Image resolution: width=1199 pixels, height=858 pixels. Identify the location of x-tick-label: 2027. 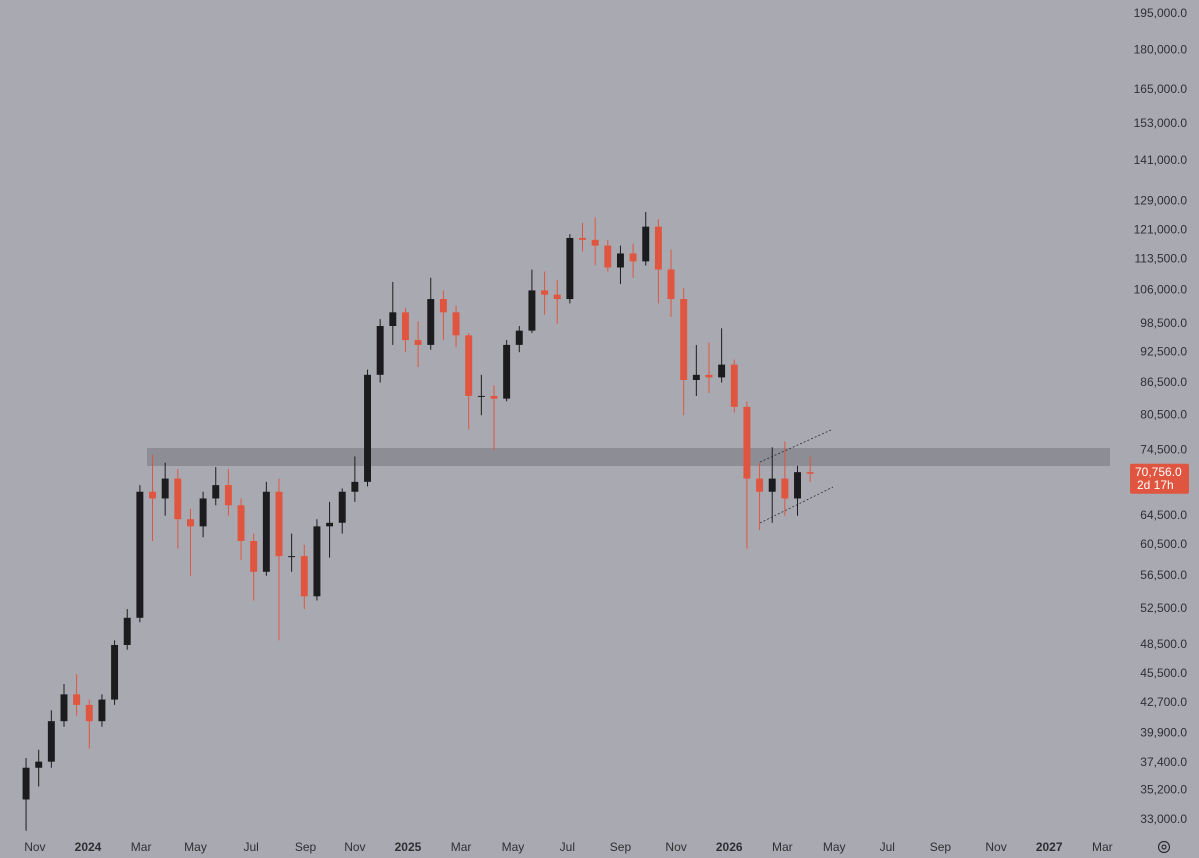
(1049, 847).